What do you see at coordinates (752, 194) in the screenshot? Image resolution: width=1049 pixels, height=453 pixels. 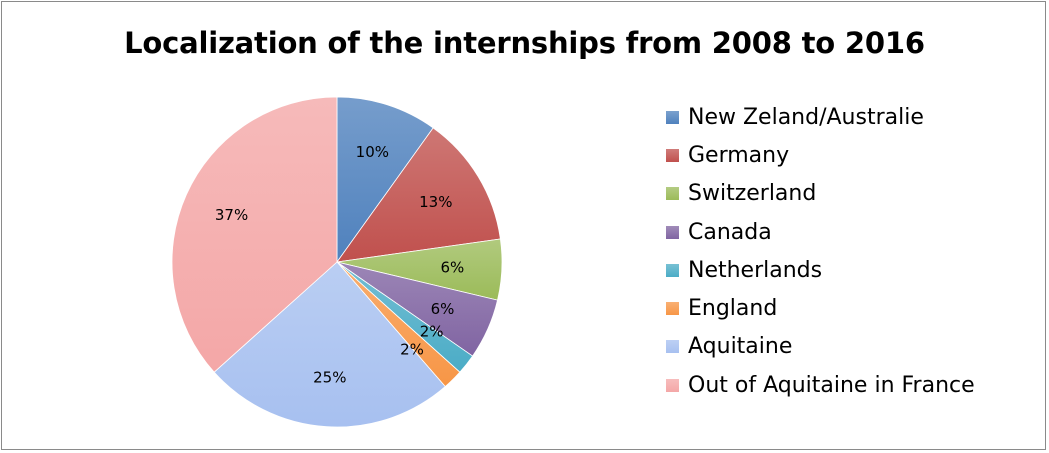 I see `legend-label: Switzerland` at bounding box center [752, 194].